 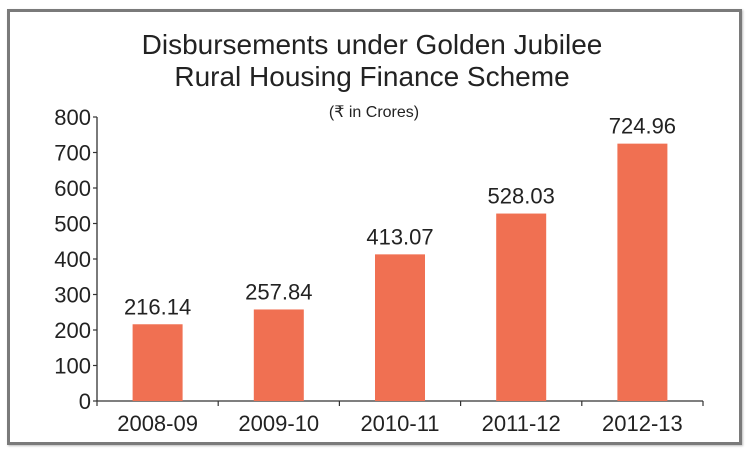 What do you see at coordinates (642, 126) in the screenshot?
I see `data-label: 724.96` at bounding box center [642, 126].